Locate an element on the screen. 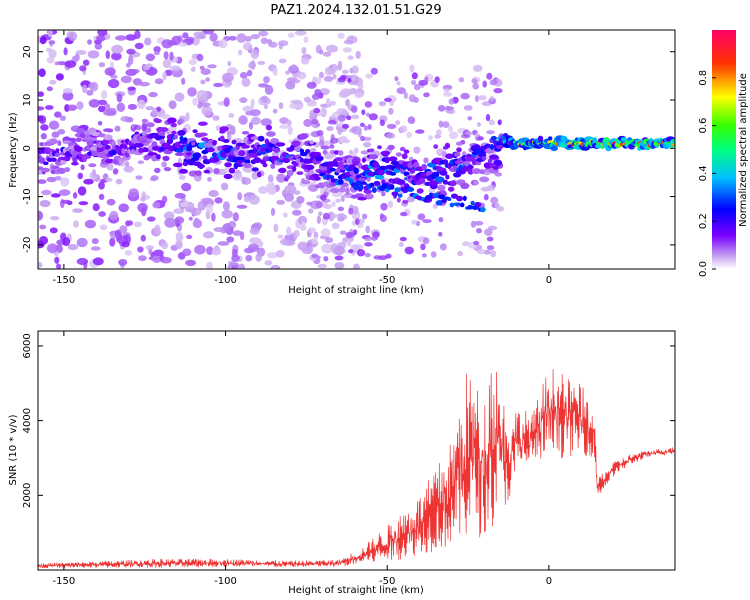 The height and width of the screenshot is (600, 750). spectrogram-y-label: Frequency (Hz) is located at coordinates (13, 150).